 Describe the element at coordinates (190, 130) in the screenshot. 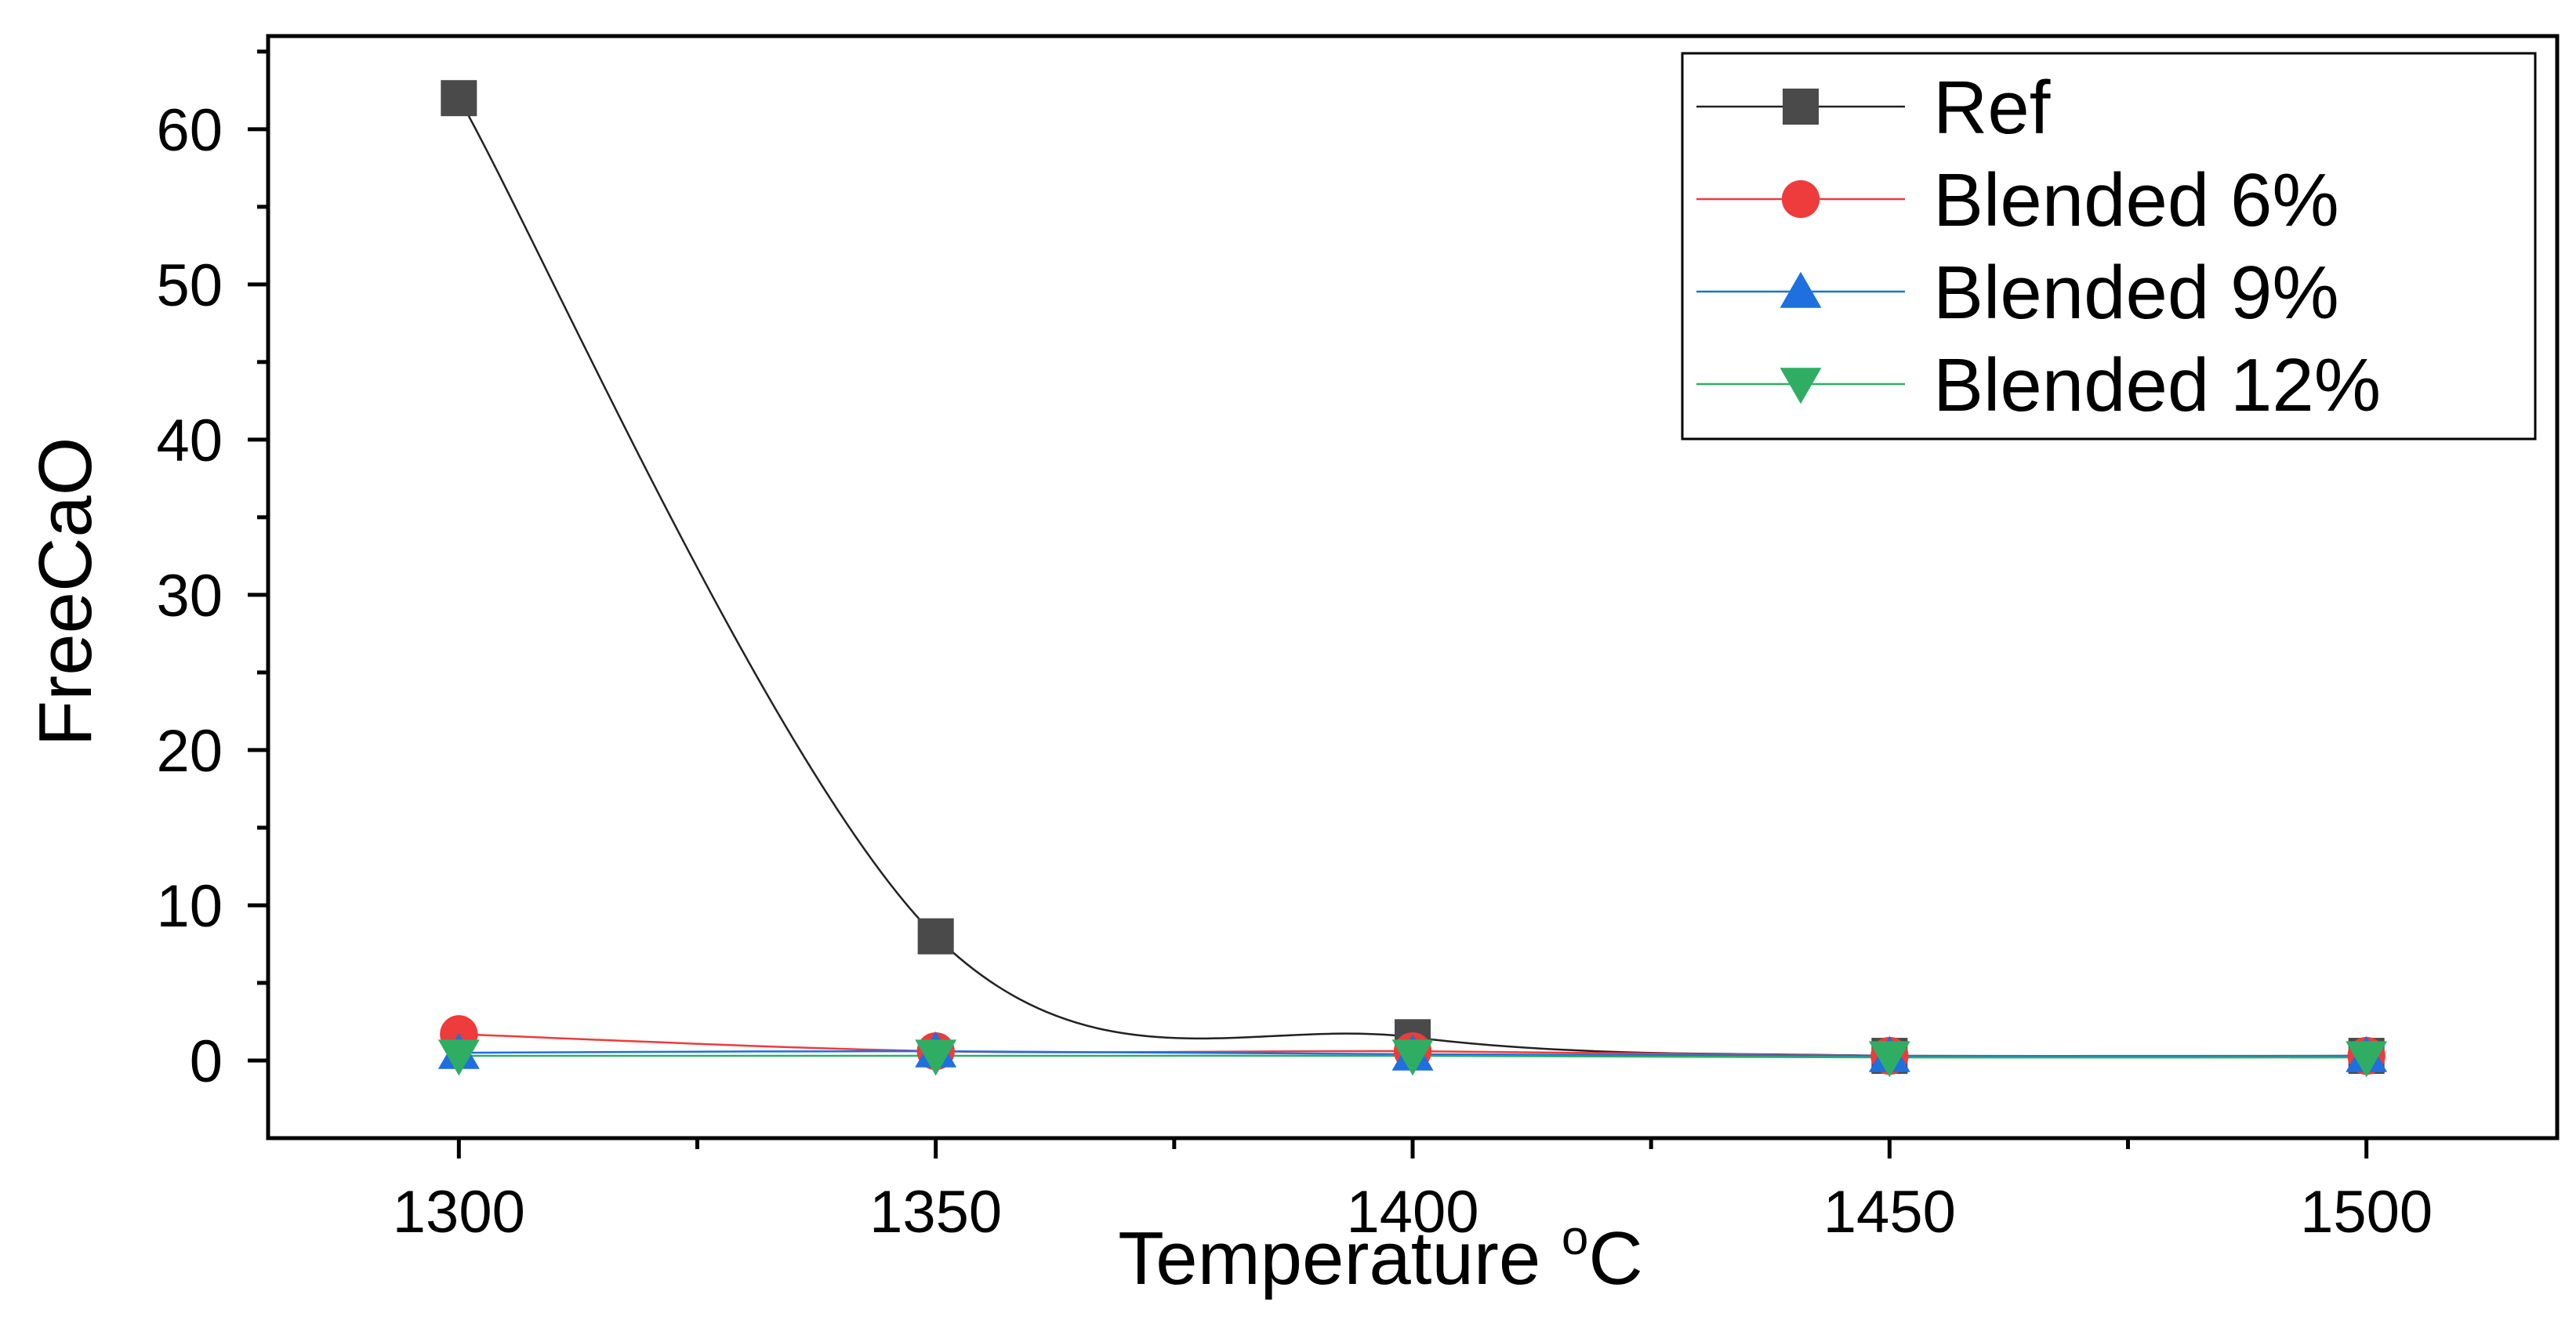

I see `y-tick-label: 60` at that location.